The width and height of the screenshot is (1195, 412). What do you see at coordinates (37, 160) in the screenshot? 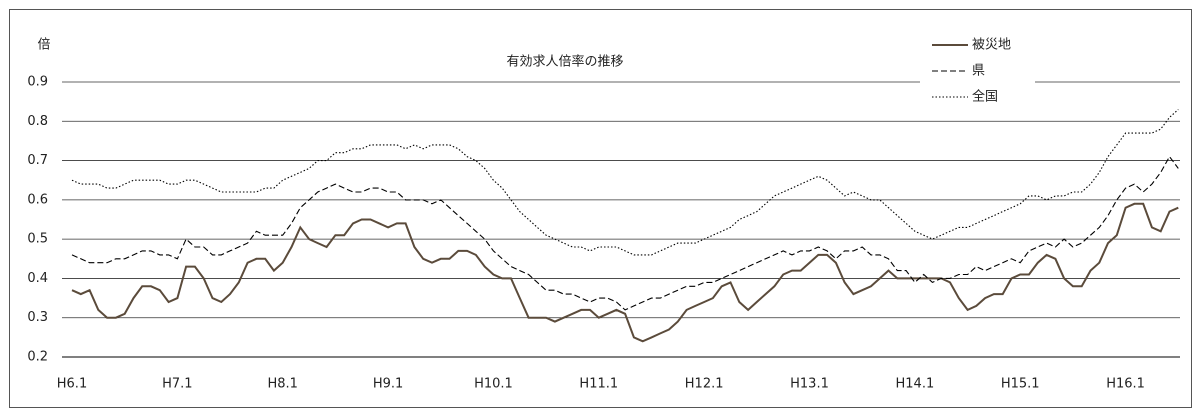
I see `y-tick-label: 0.7` at bounding box center [37, 160].